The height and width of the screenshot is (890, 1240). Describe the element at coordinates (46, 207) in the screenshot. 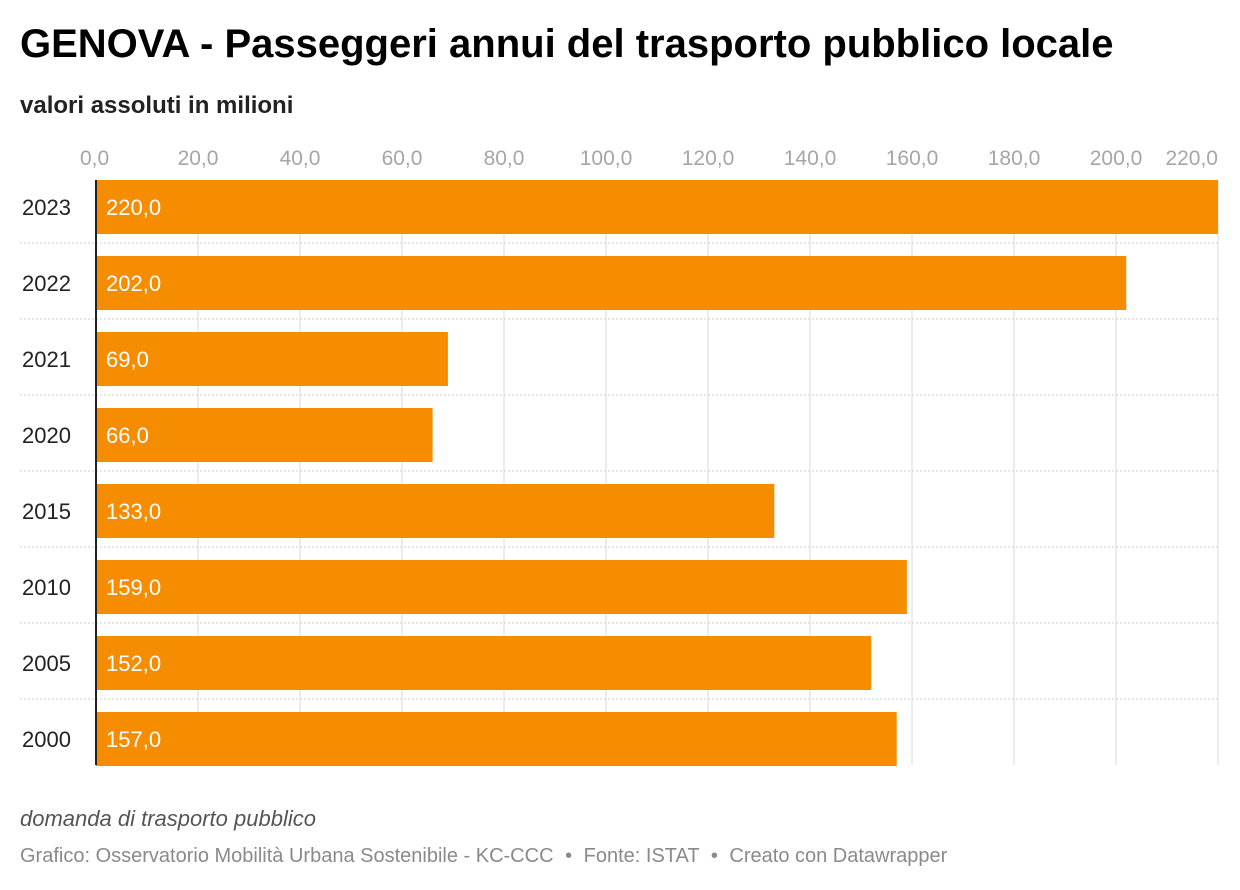

I see `category-label: 2023` at that location.